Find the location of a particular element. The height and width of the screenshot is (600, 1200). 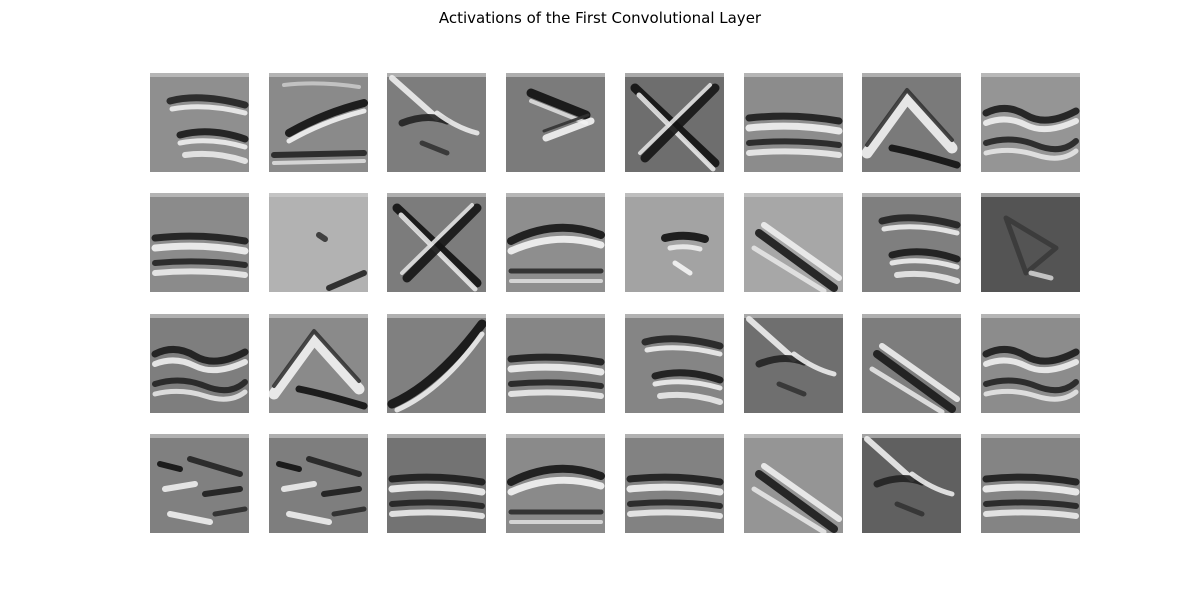

activation-map-17-image is located at coordinates (199, 363).